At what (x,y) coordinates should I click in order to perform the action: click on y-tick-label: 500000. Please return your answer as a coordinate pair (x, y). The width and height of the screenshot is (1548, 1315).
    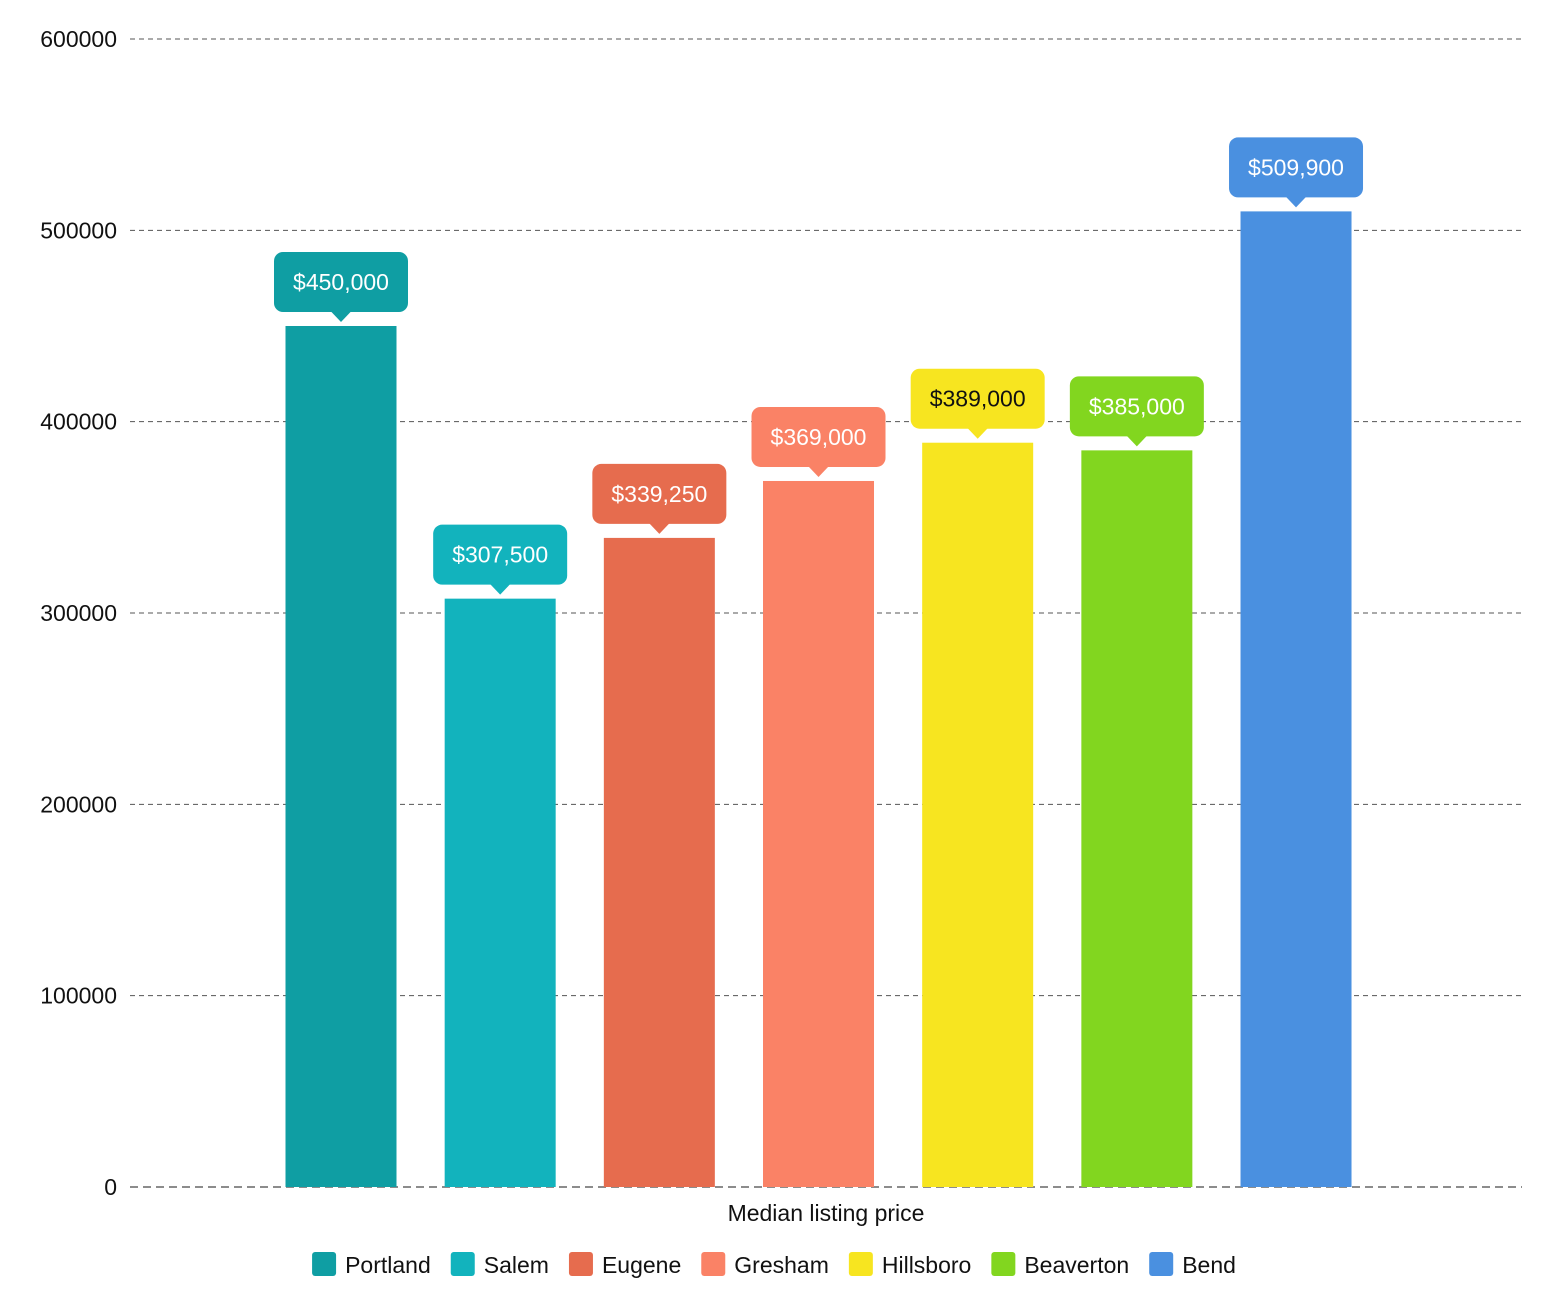
    Looking at the image, I should click on (78, 230).